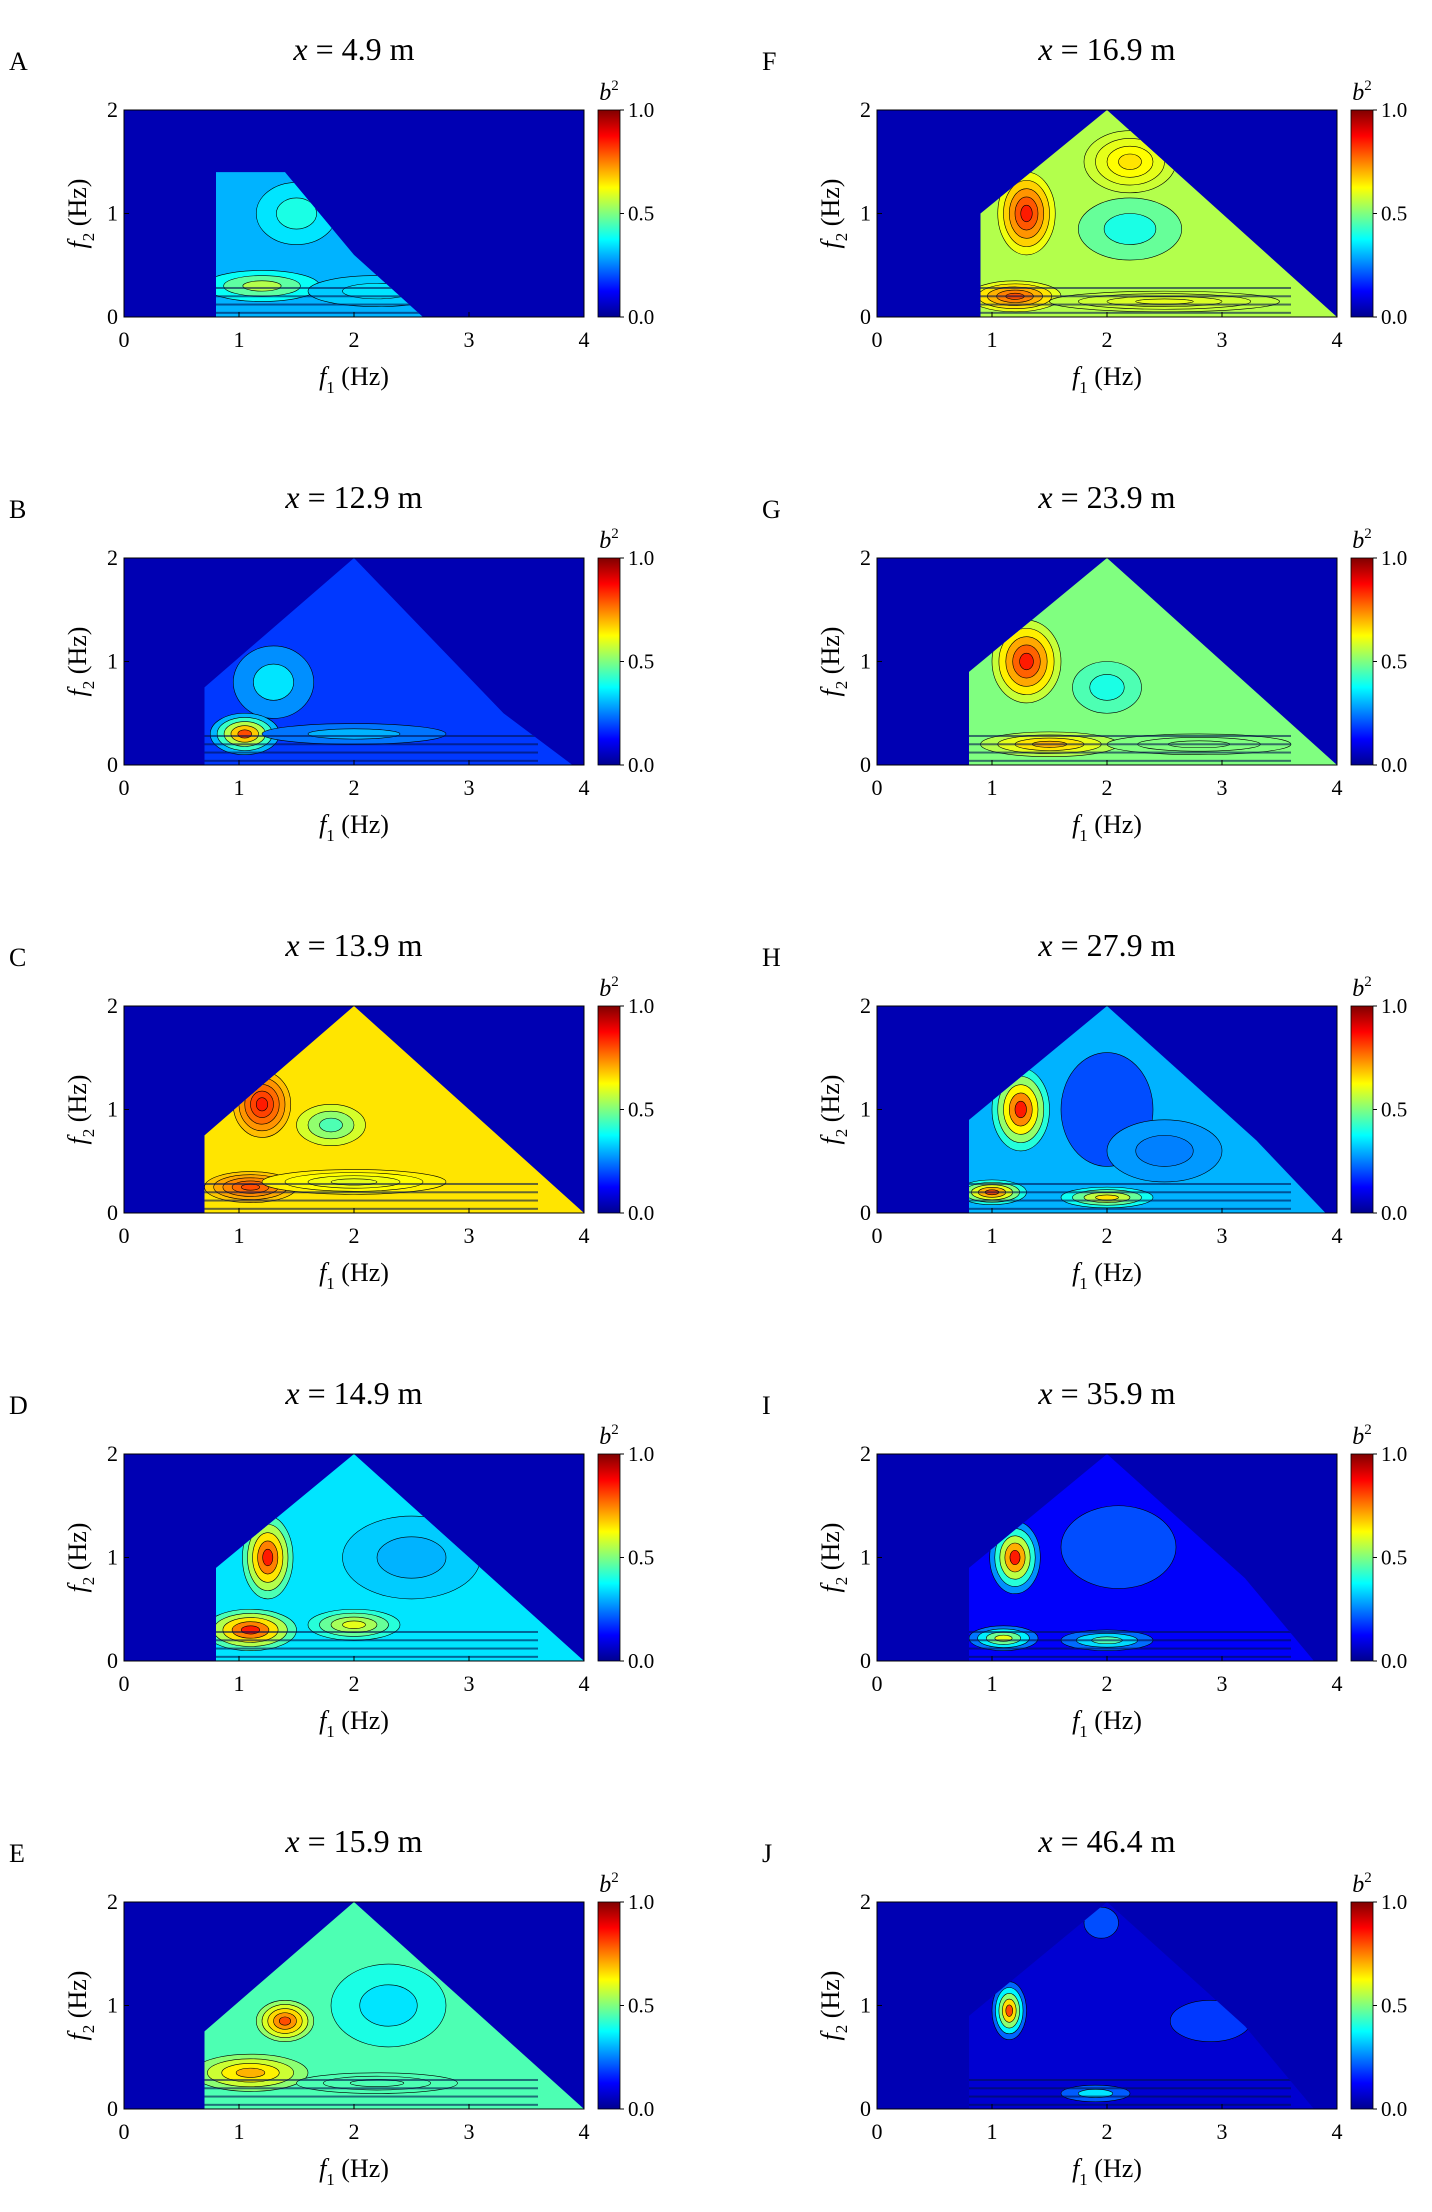  I want to click on title-value: 27.9, so click(1115, 945).